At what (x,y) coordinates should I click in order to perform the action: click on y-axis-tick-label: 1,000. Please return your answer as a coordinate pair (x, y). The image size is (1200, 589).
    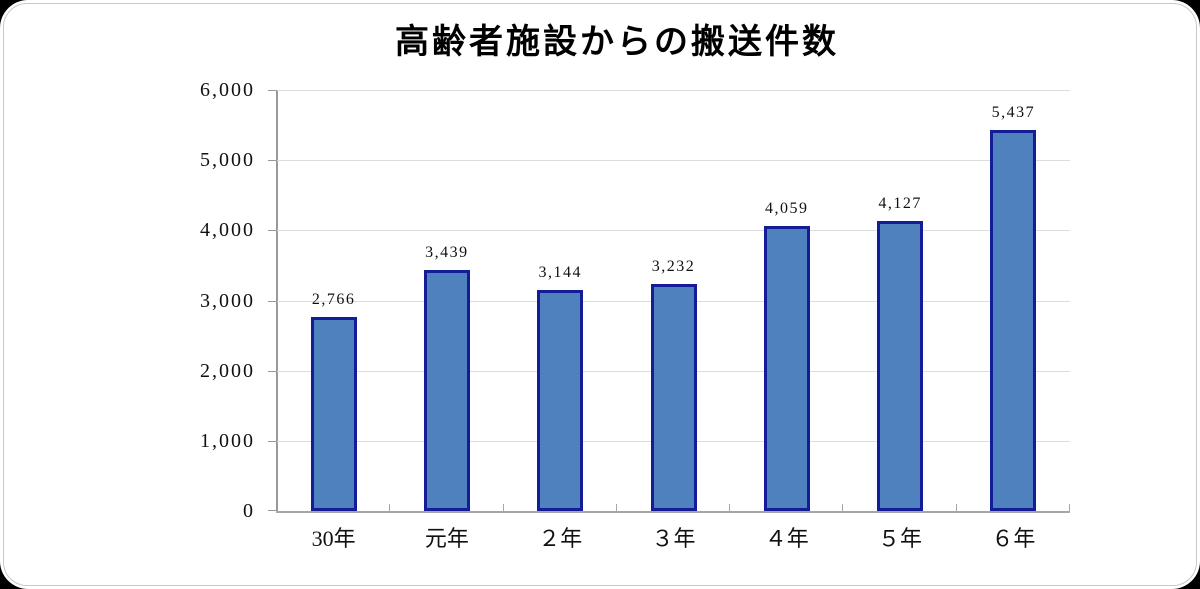
    Looking at the image, I should click on (227, 440).